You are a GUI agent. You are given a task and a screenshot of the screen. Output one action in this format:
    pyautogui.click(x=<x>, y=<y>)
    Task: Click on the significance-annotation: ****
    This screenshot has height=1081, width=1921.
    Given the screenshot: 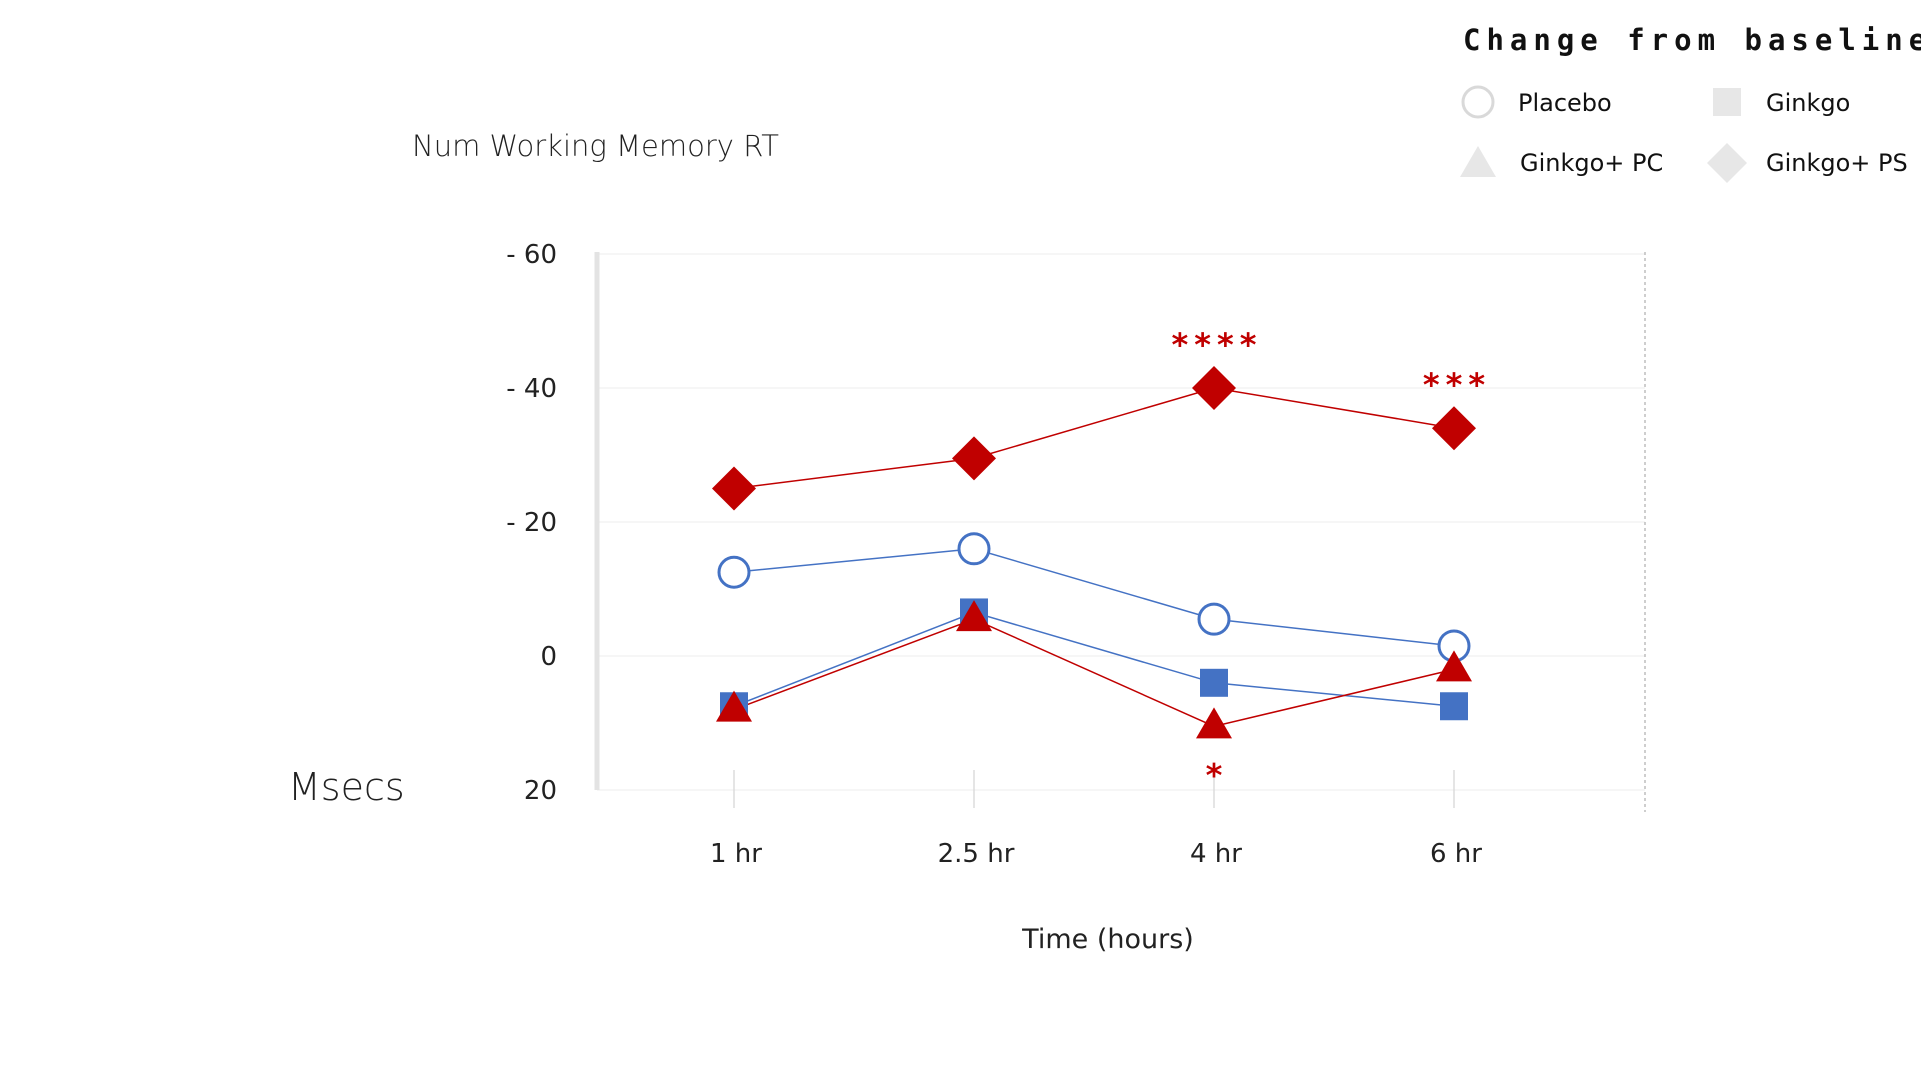 What is the action you would take?
    pyautogui.click(x=1217, y=345)
    